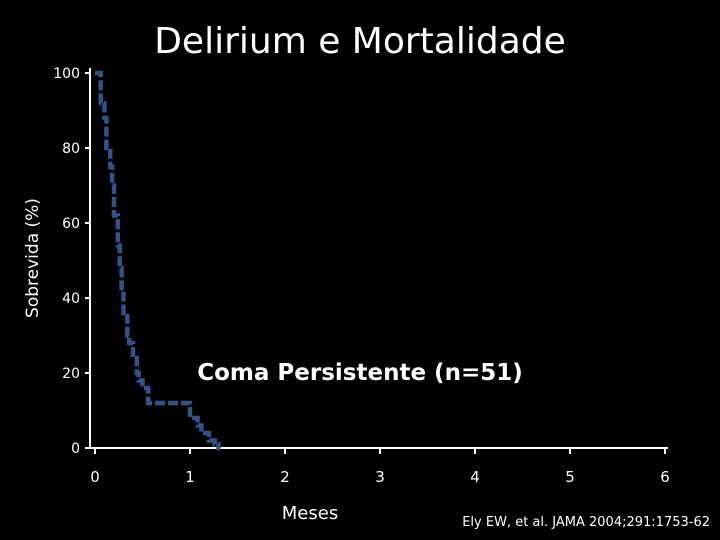 The image size is (720, 540). Describe the element at coordinates (71, 224) in the screenshot. I see `y-tick-label: 60` at that location.